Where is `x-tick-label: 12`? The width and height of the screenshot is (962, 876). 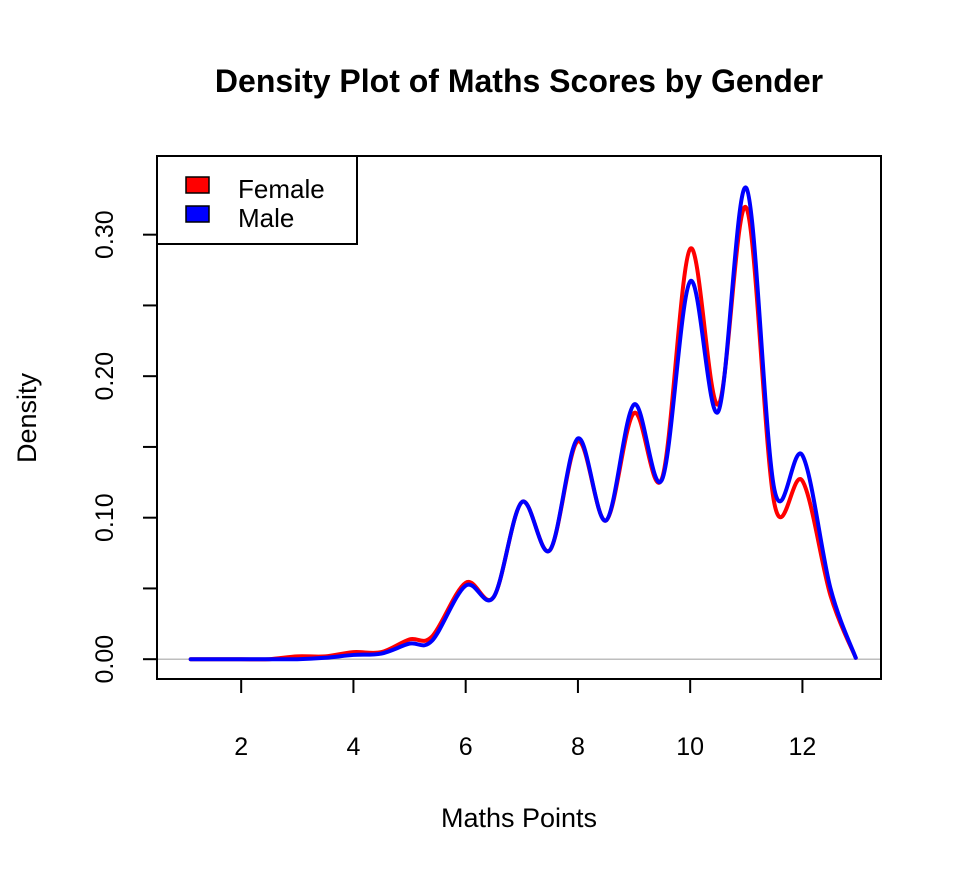
x-tick-label: 12 is located at coordinates (803, 747).